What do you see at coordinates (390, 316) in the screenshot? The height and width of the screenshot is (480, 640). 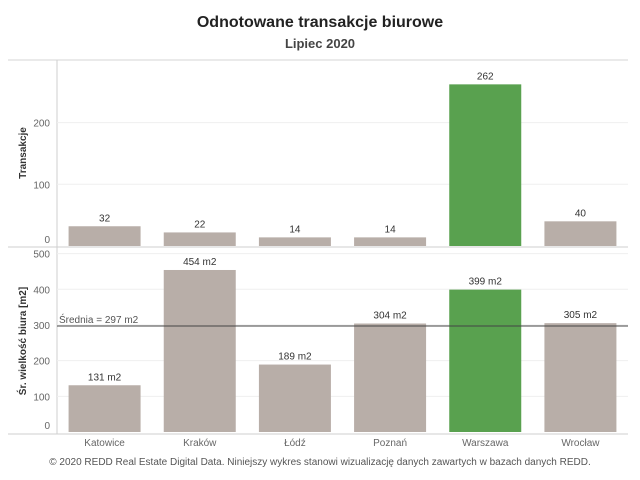 I see `data-label: 304 m2` at bounding box center [390, 316].